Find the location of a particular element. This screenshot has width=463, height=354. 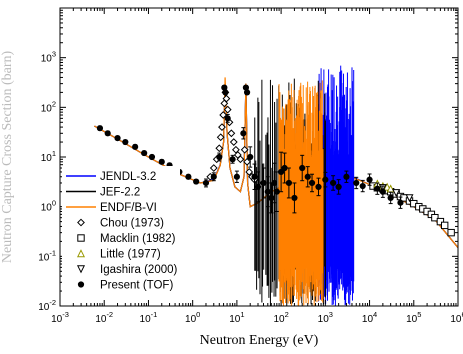

x-tick-label: 10⁴ is located at coordinates (369, 317).